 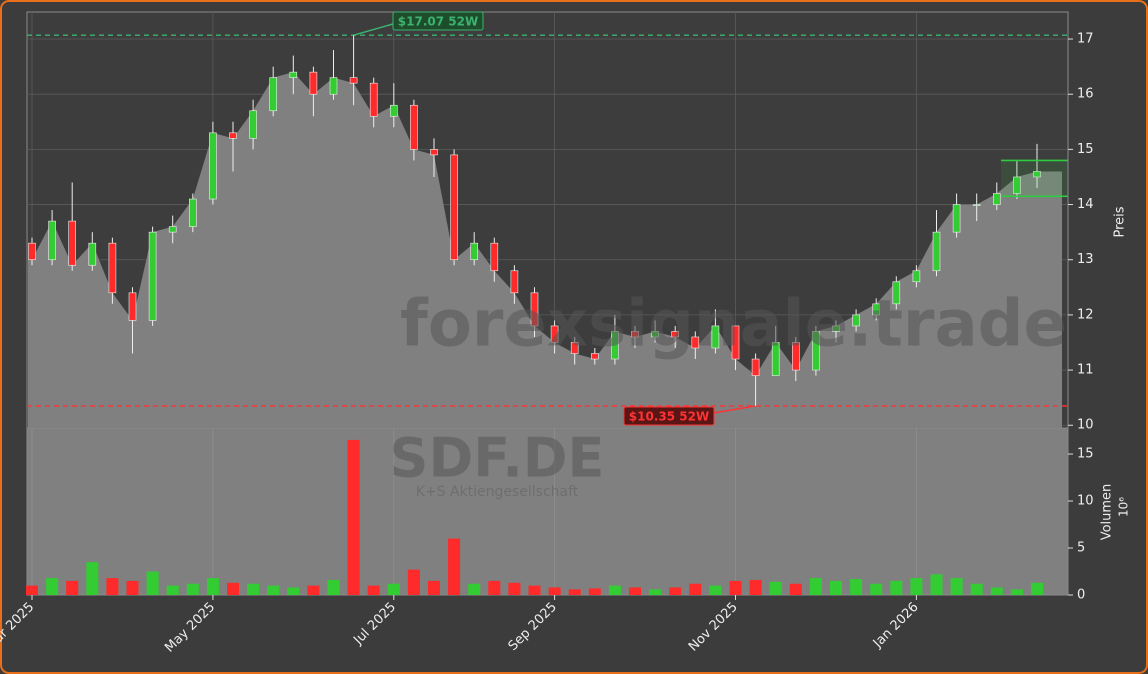 I want to click on volume-axis-label: Volumen, so click(x=1107, y=512).